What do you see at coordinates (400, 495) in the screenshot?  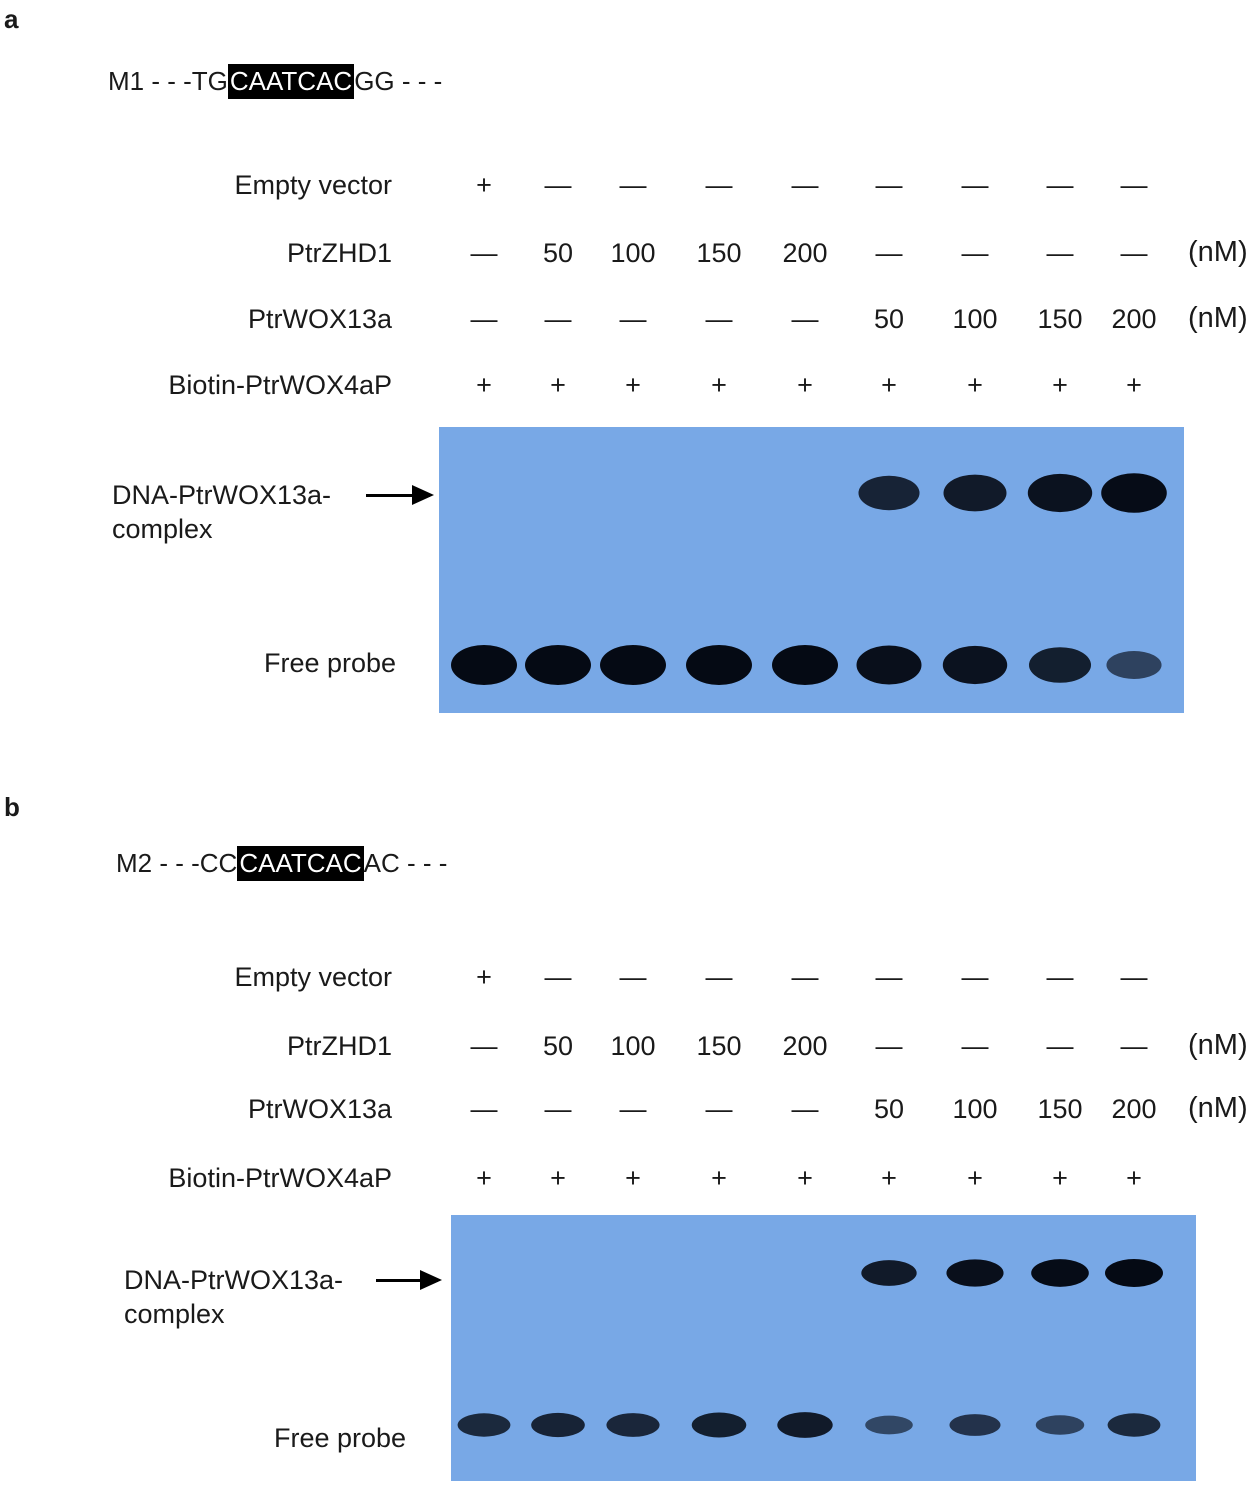 I see `complex-arrow-icon` at bounding box center [400, 495].